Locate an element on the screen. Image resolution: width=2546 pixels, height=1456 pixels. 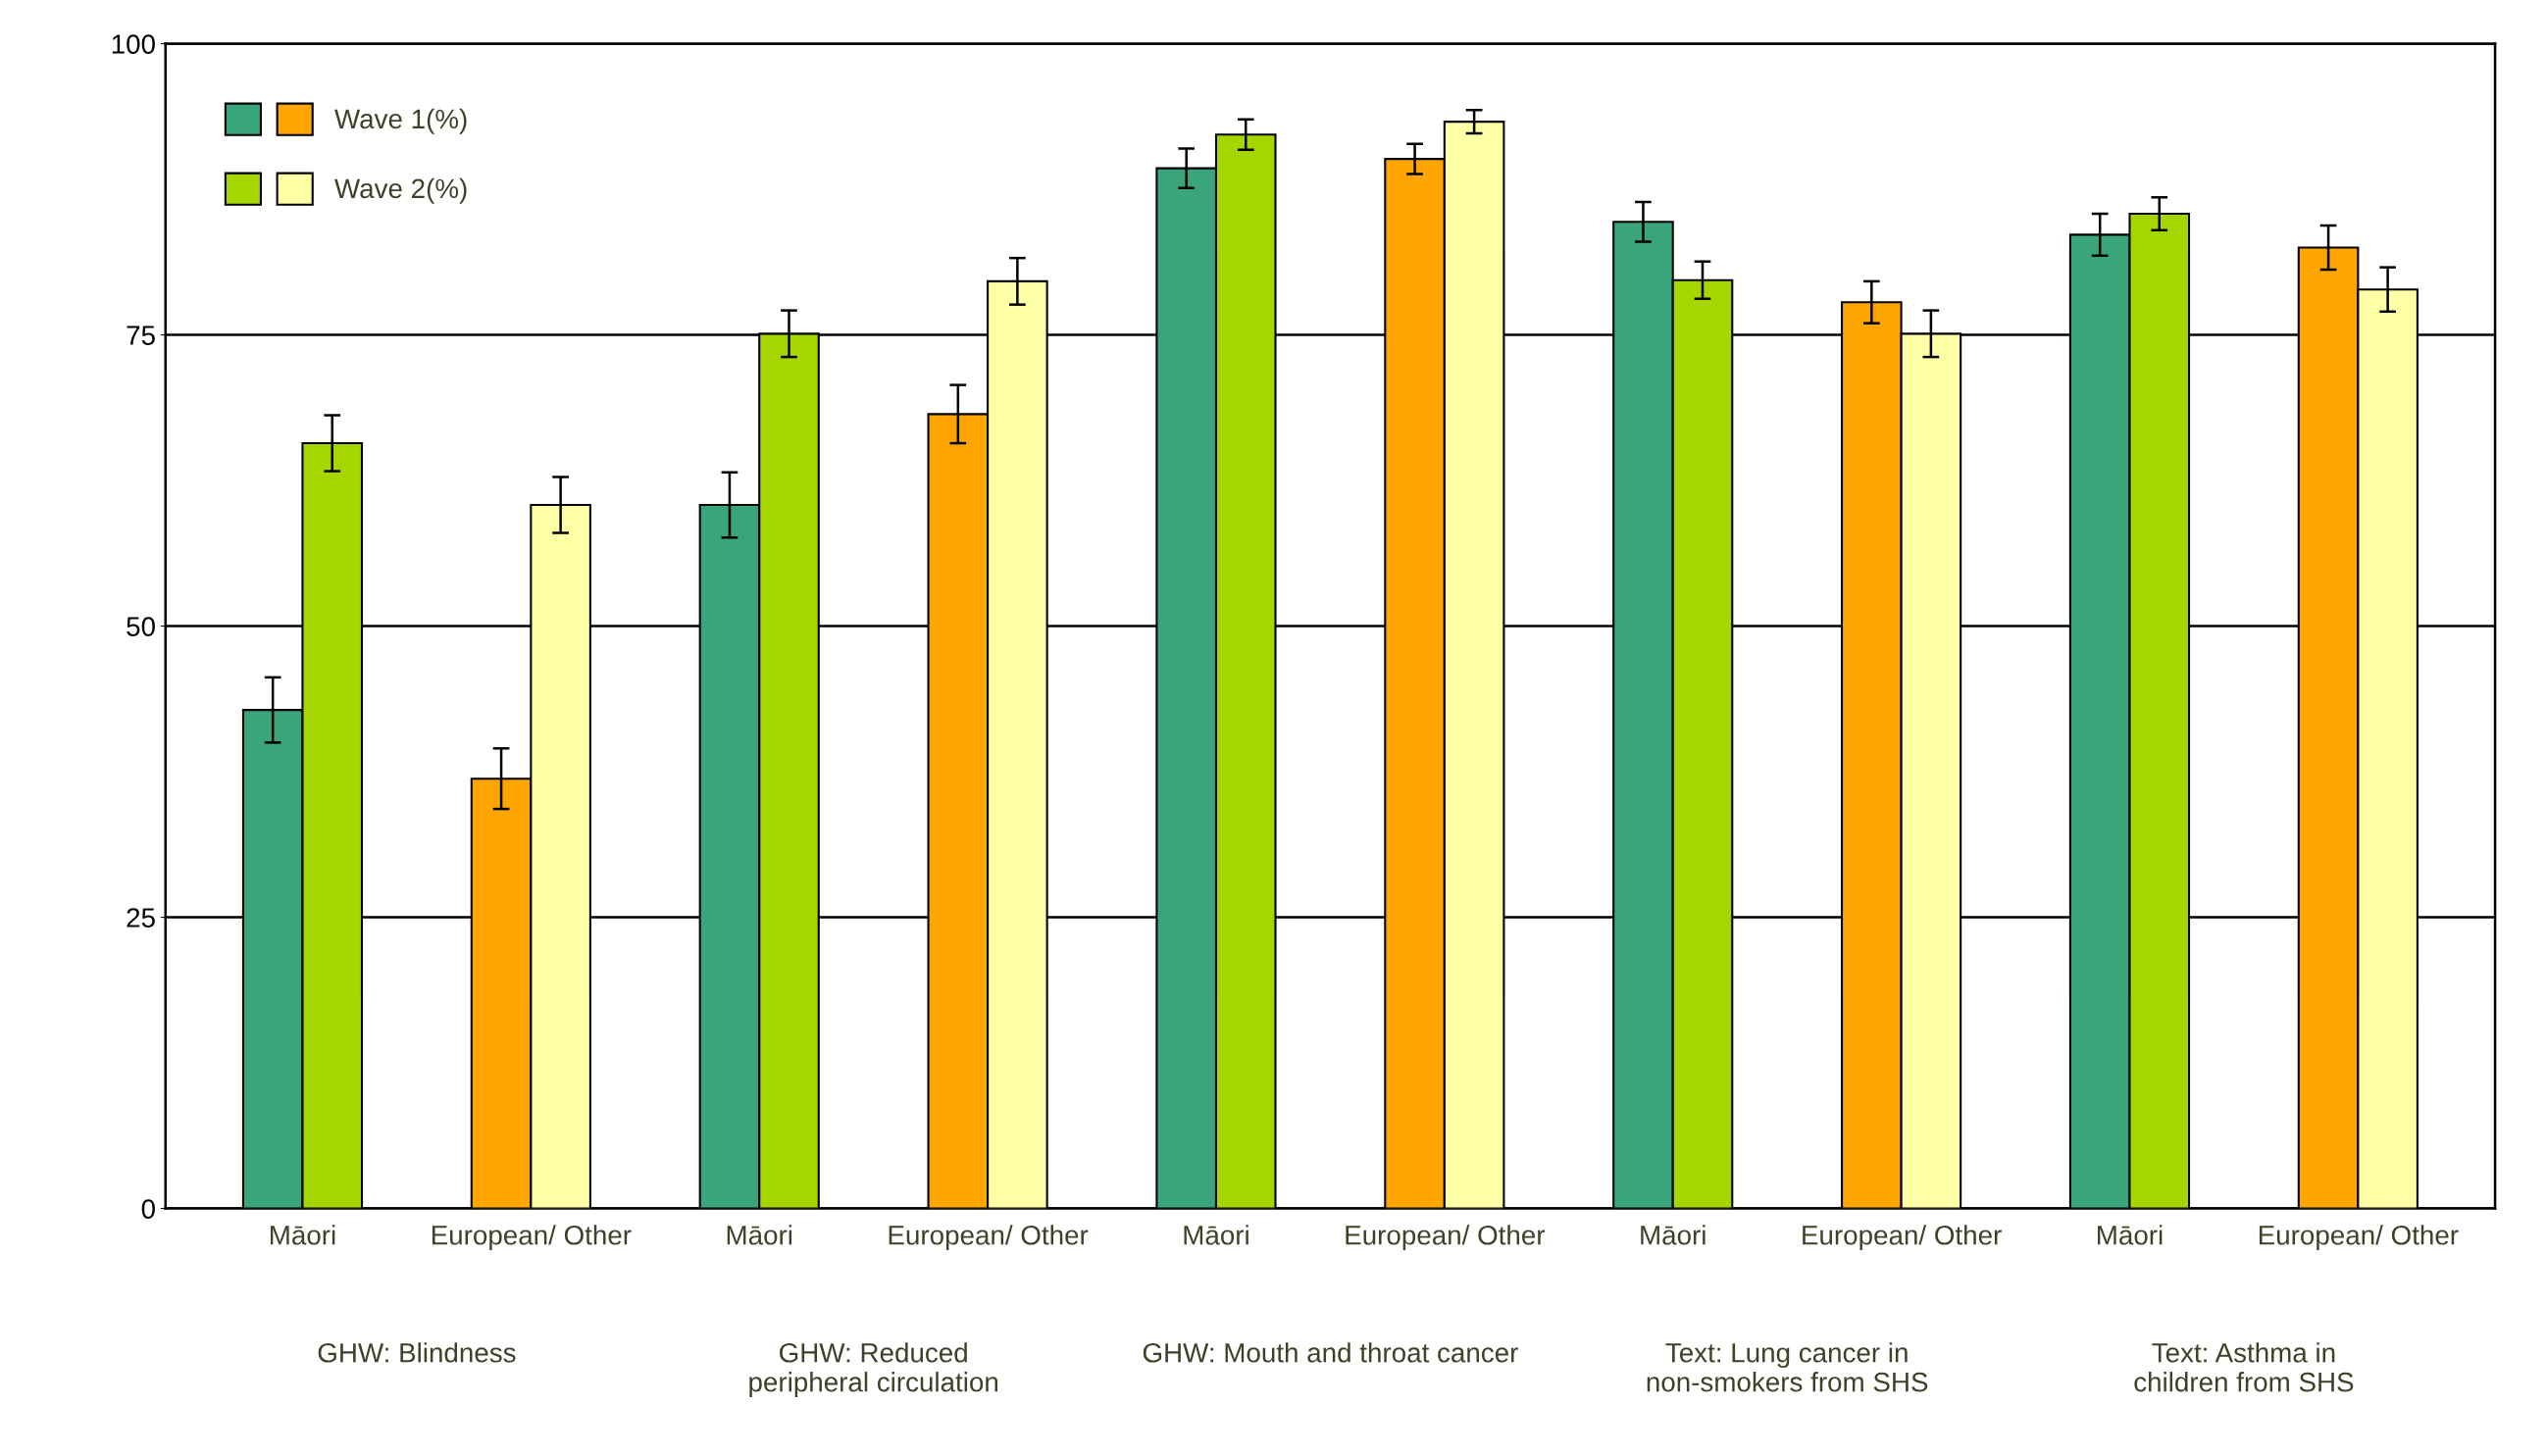
text: GHW: Reduced peripheral circulation is located at coordinates (873, 1369).